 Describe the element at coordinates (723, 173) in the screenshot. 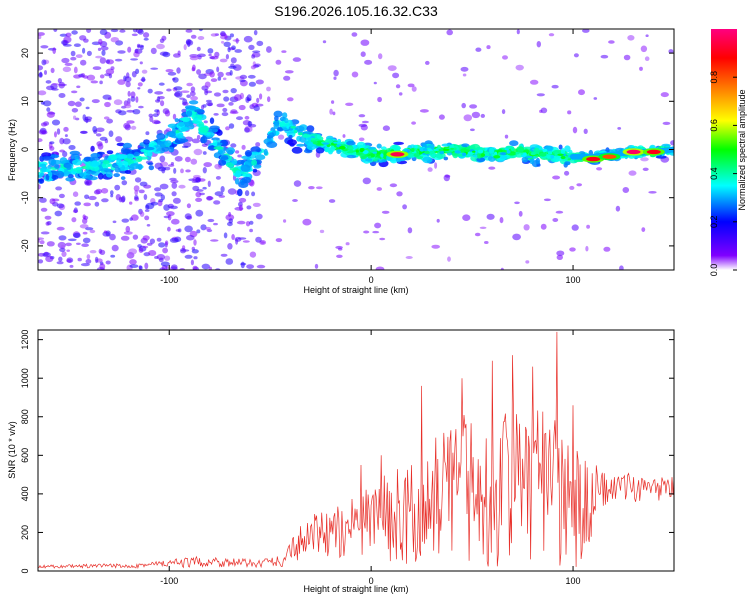

I see `colorbar-ticks: 0.0 0.2 0.4 0.6 0.8` at that location.